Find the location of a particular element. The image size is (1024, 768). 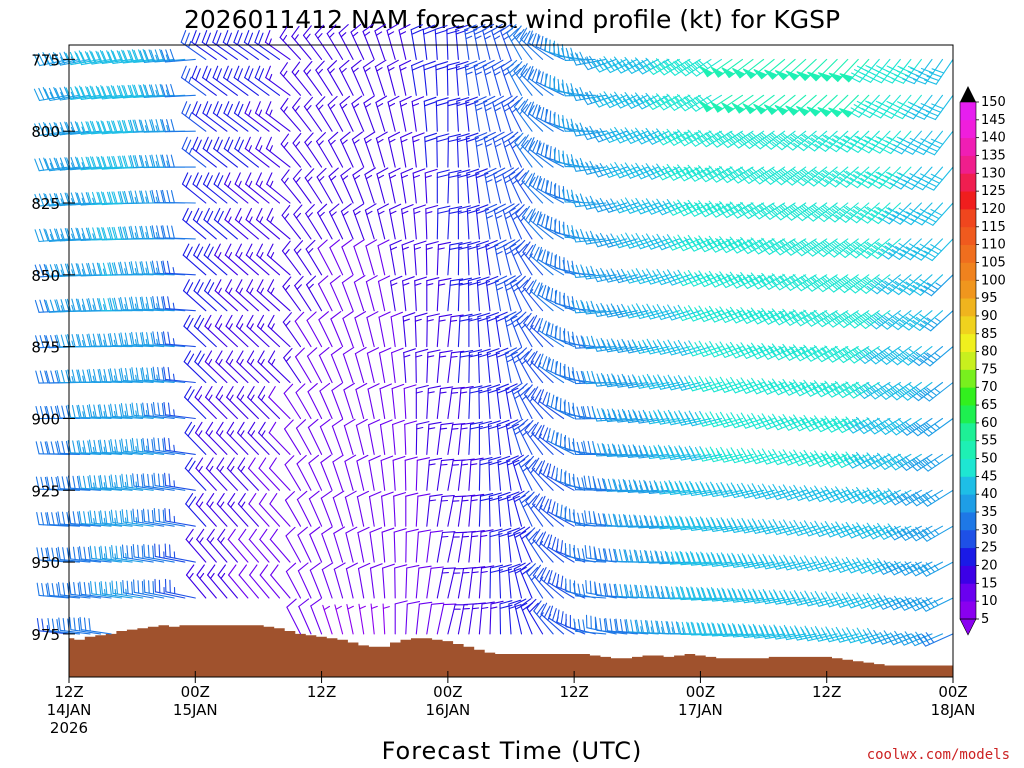

barb-staff is located at coordinates (551, 338).